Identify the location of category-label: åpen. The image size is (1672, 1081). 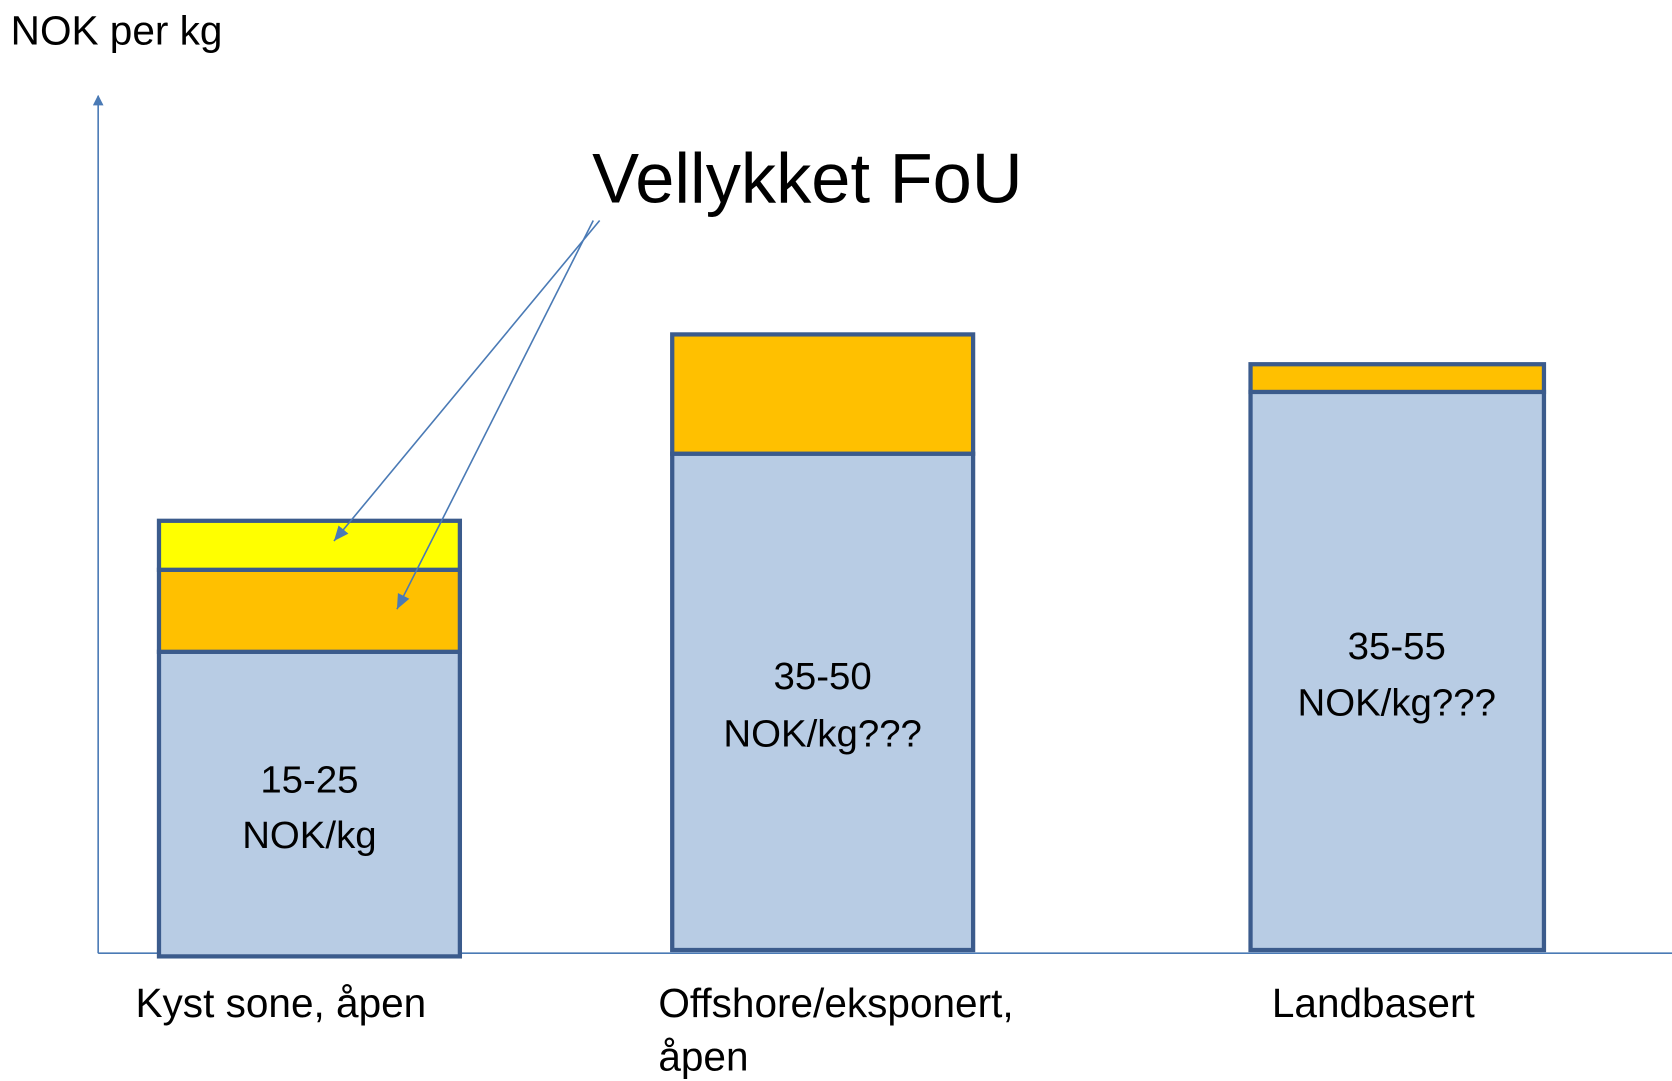
(703, 1056).